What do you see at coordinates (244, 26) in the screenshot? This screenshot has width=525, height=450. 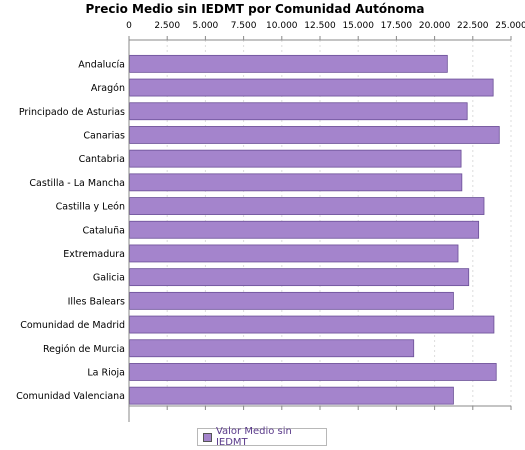 I see `x-tick-label: 7.500` at bounding box center [244, 26].